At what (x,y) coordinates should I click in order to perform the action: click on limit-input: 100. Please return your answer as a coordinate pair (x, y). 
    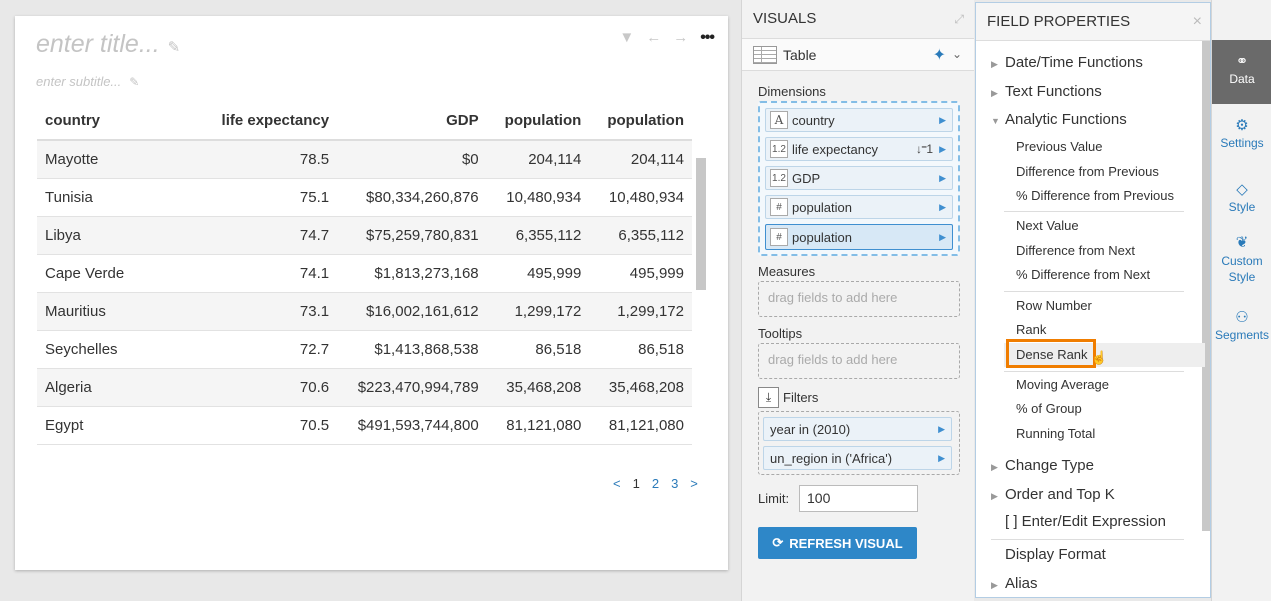
    Looking at the image, I should click on (858, 498).